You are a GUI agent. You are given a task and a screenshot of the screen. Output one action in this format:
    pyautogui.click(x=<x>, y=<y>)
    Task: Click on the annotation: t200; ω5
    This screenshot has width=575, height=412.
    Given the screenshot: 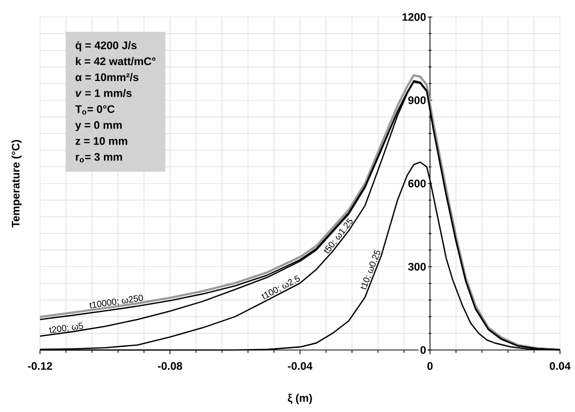 What is the action you would take?
    pyautogui.click(x=66, y=328)
    